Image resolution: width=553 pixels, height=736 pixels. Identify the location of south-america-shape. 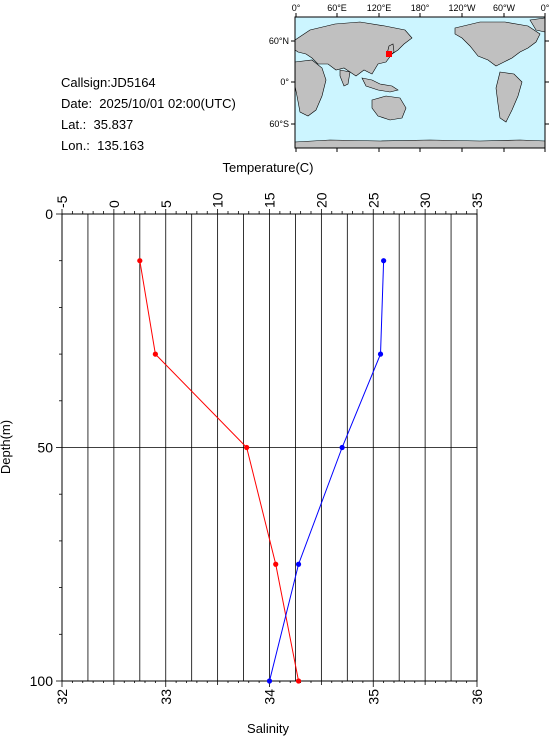
(509, 97).